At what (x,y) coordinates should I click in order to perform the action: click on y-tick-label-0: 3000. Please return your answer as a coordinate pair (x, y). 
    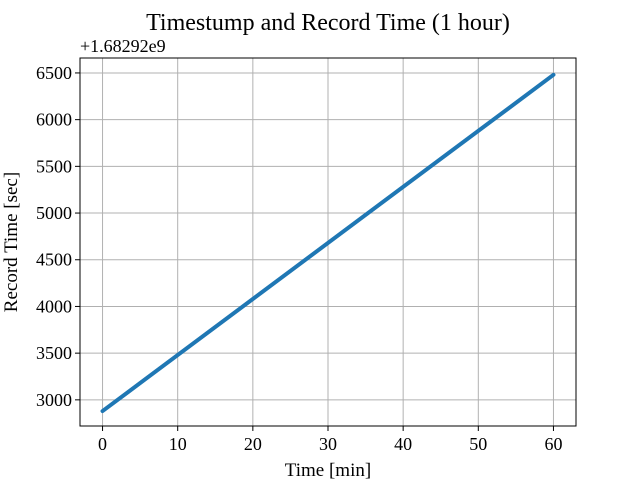
    Looking at the image, I should click on (54, 400).